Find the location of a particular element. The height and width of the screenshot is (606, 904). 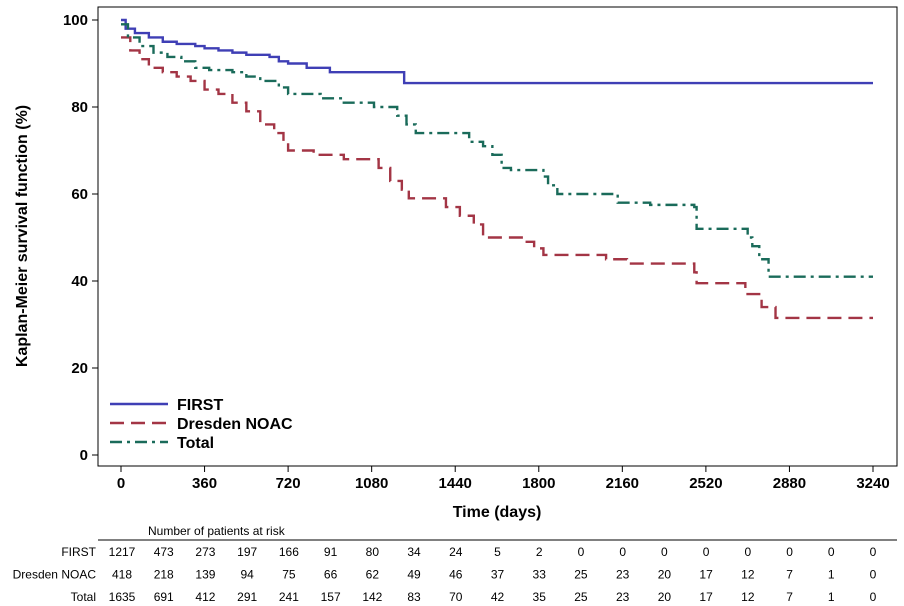

risk-count: 24 is located at coordinates (456, 552).